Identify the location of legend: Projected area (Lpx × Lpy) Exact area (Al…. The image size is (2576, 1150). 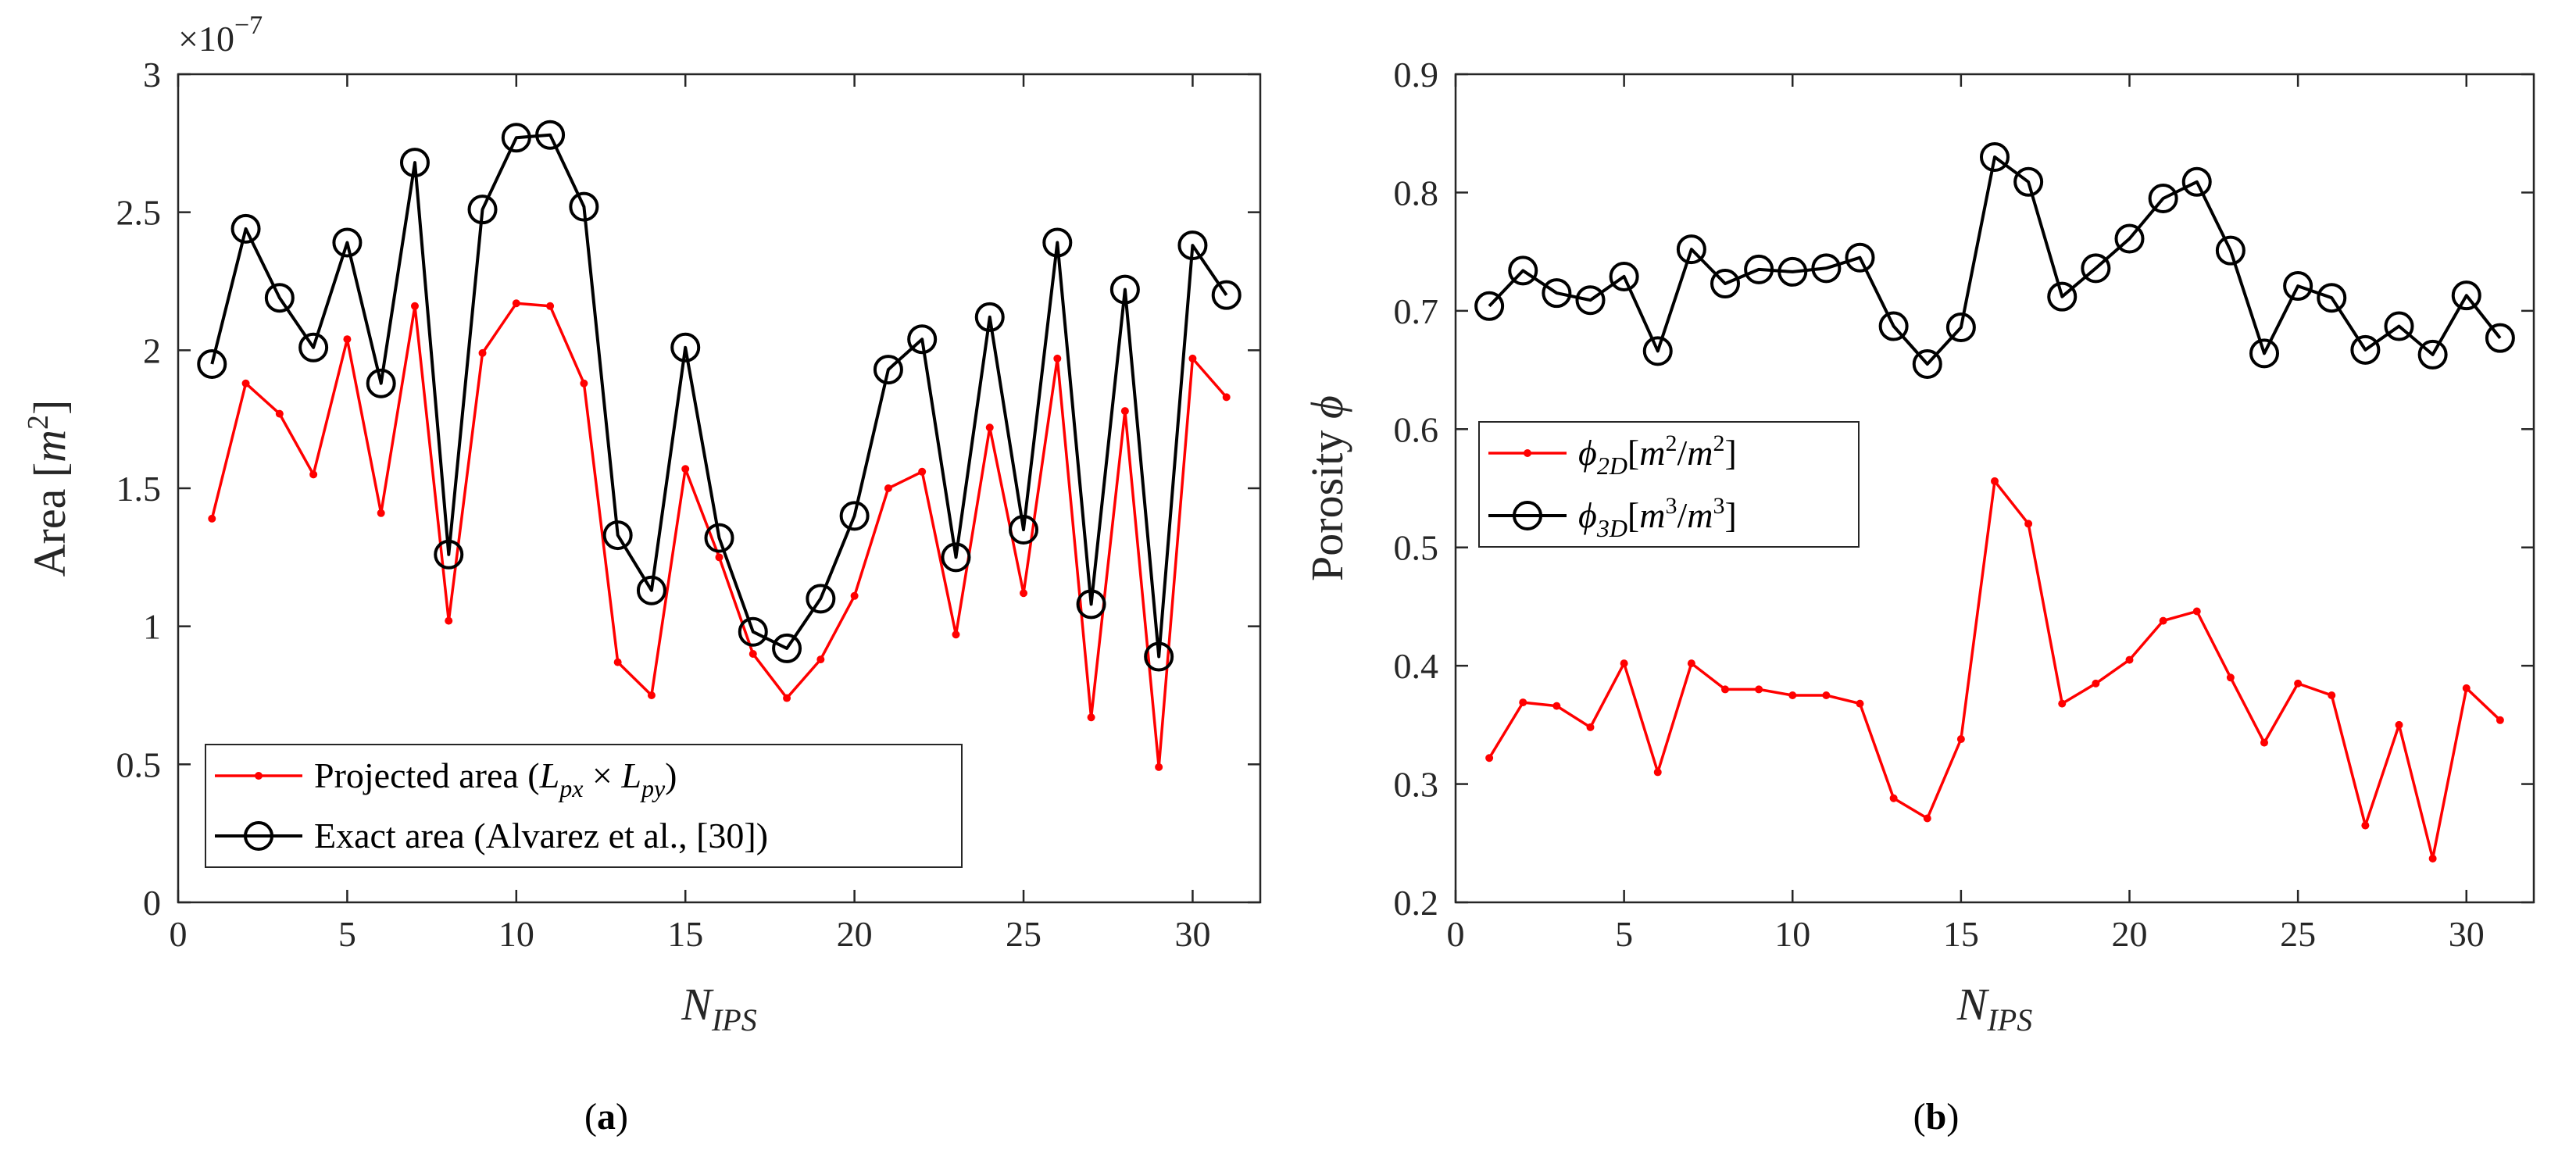
(584, 806).